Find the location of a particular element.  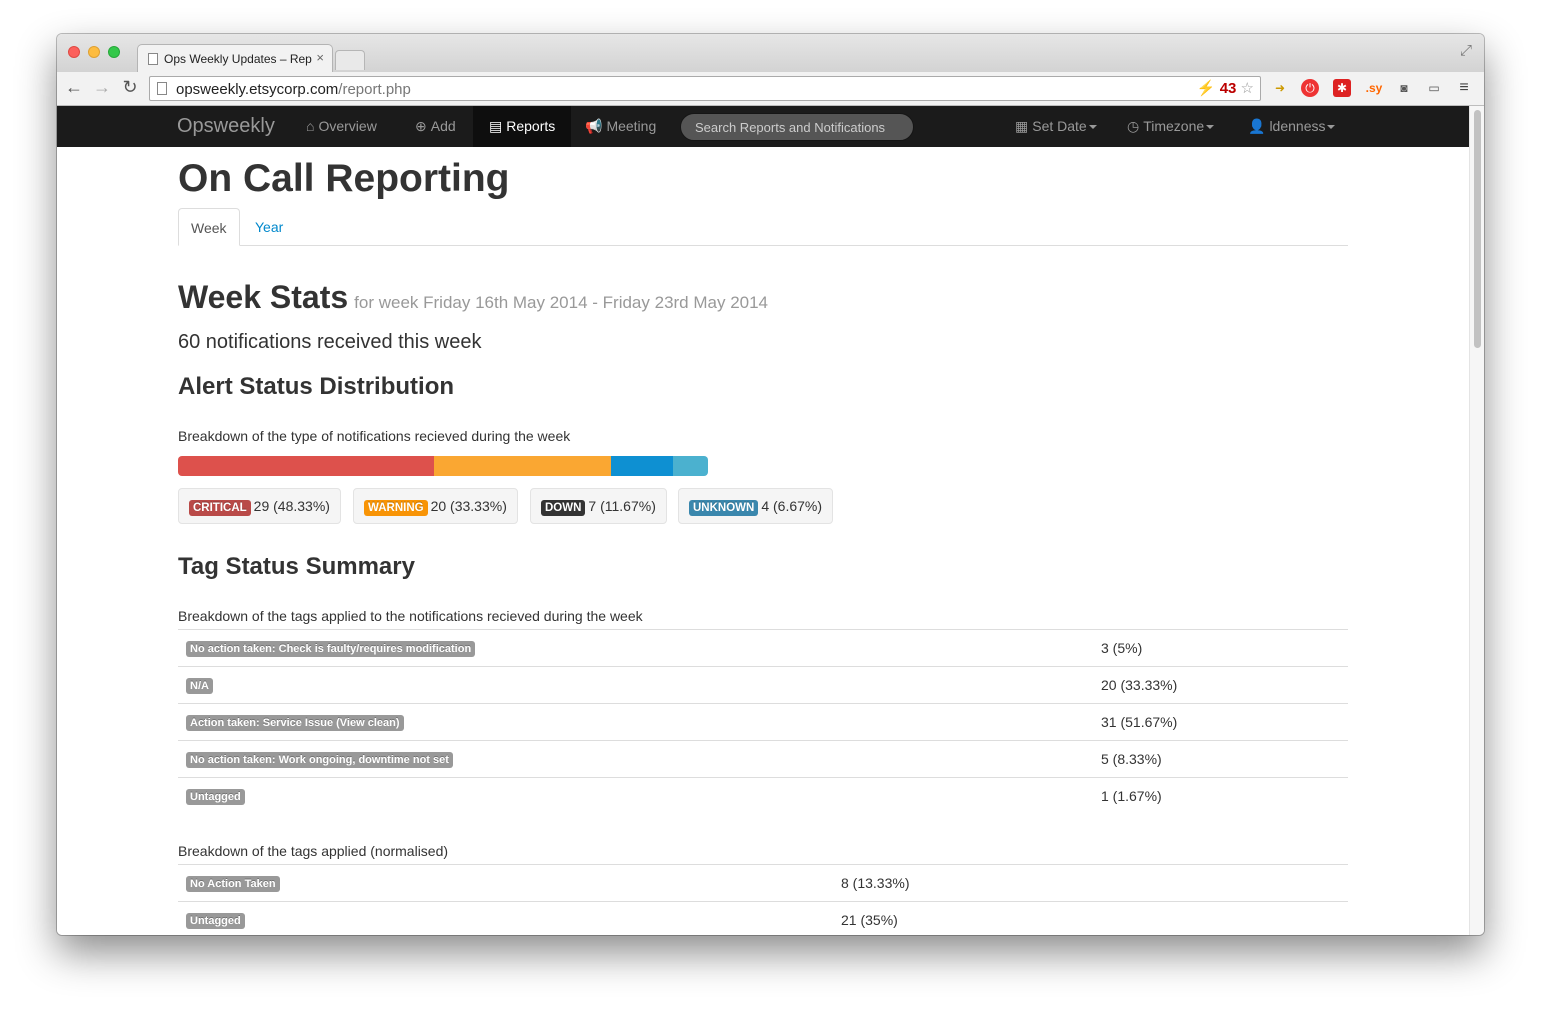

nav-set-date: ▦ Set Date is located at coordinates (1056, 126).